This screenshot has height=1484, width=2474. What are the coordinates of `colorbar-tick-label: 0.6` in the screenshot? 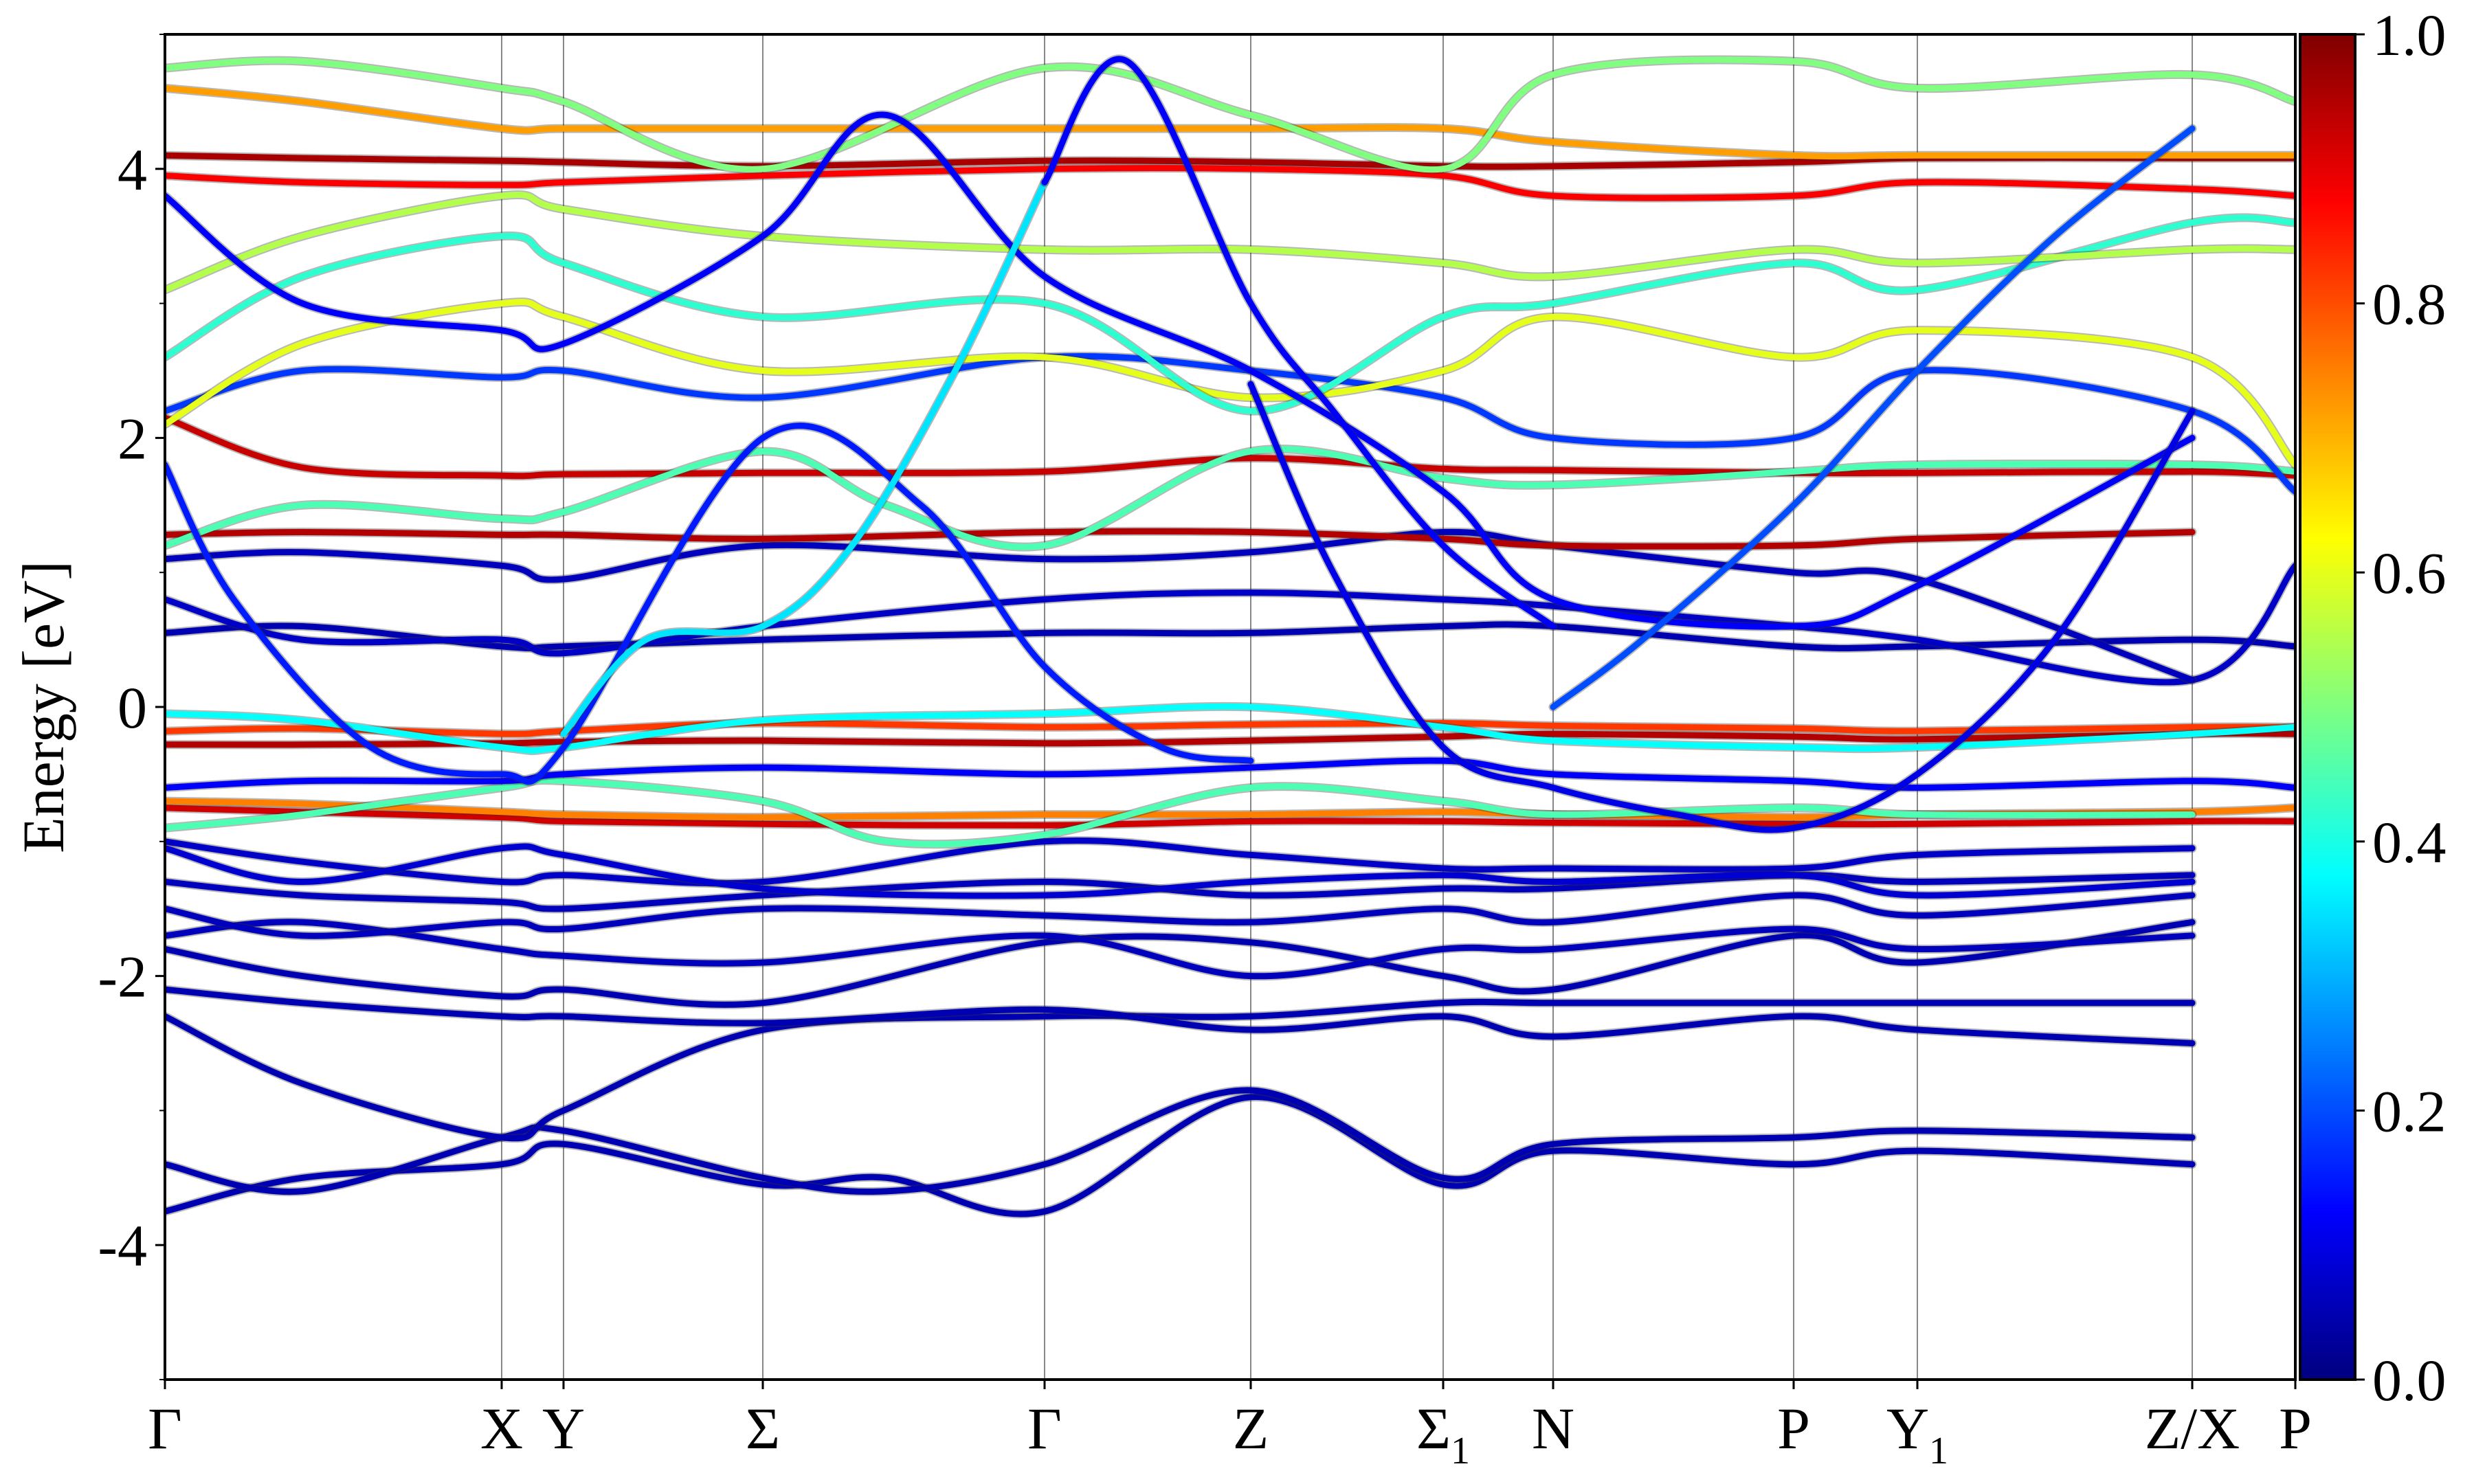 It's located at (2409, 573).